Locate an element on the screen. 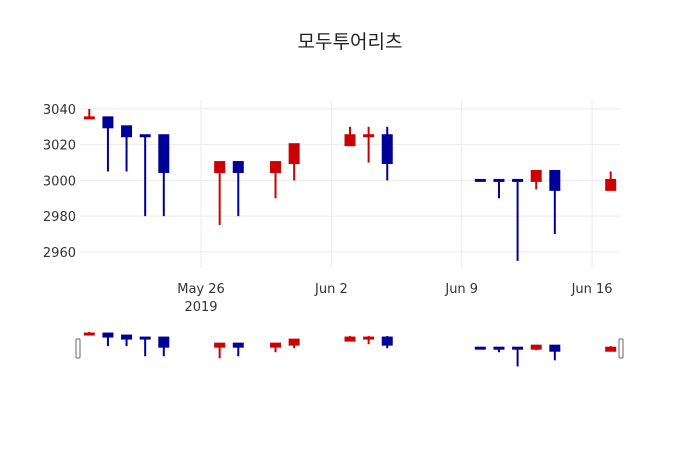  y-axis: 2960 2980 3000 3020 3040 is located at coordinates (59, 182).